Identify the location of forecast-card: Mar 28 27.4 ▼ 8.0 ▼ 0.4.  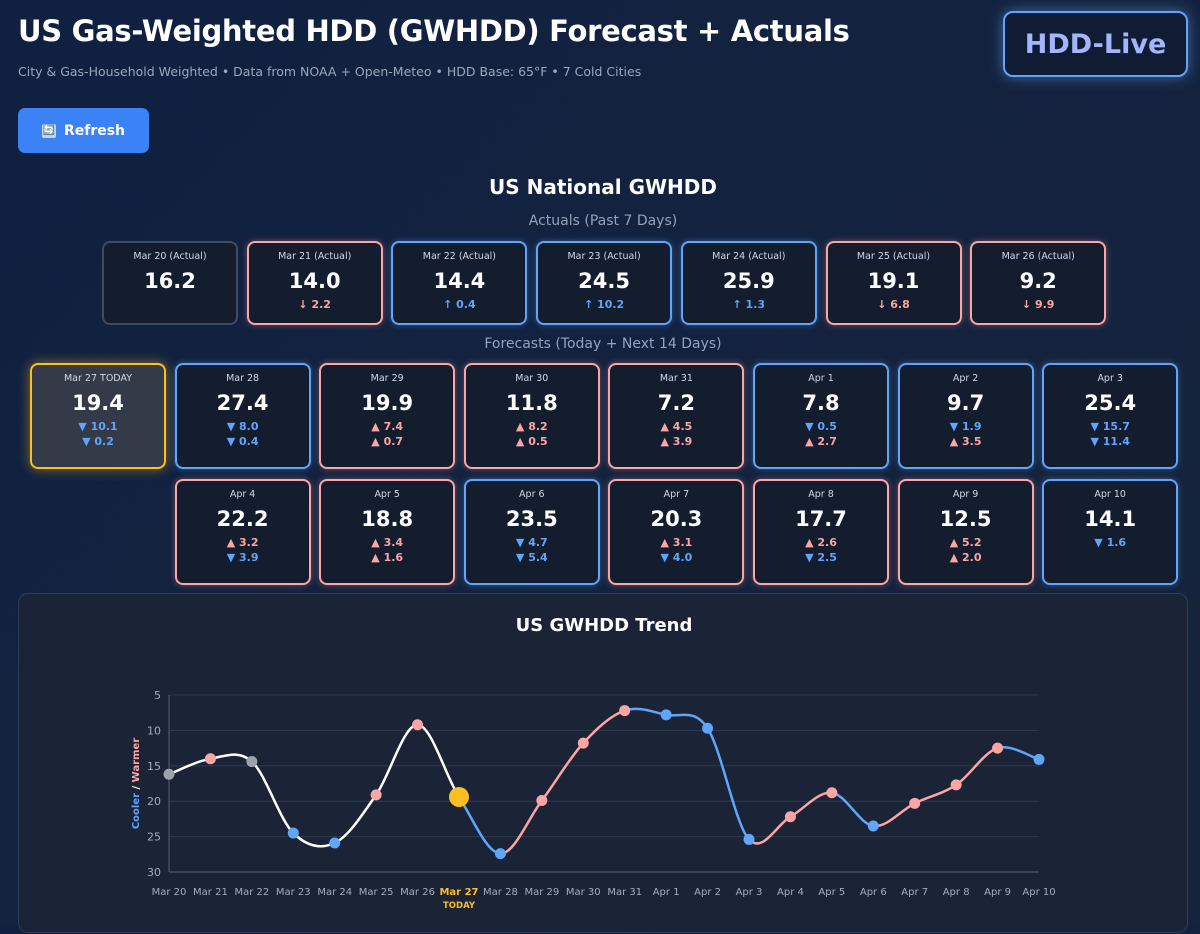
(242, 416).